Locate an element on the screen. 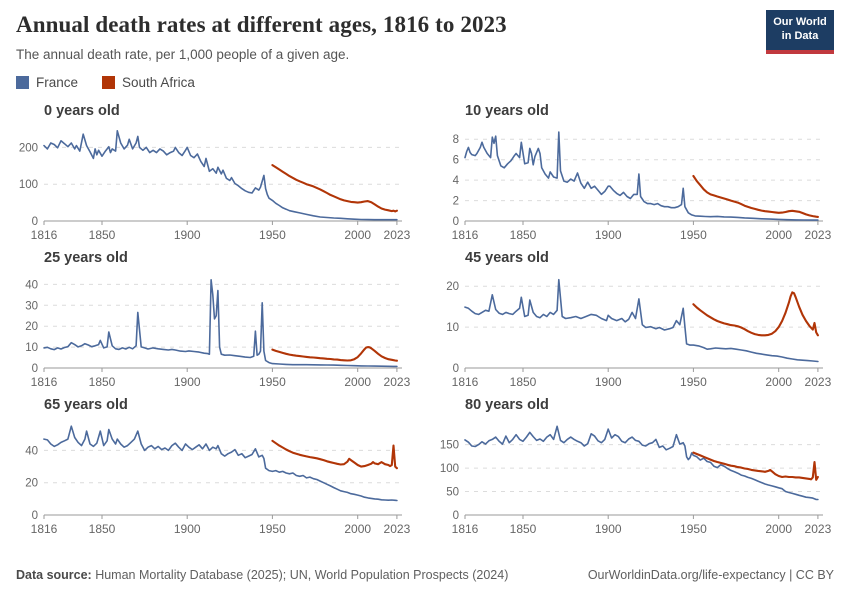  legend-item-france: France is located at coordinates (47, 82).